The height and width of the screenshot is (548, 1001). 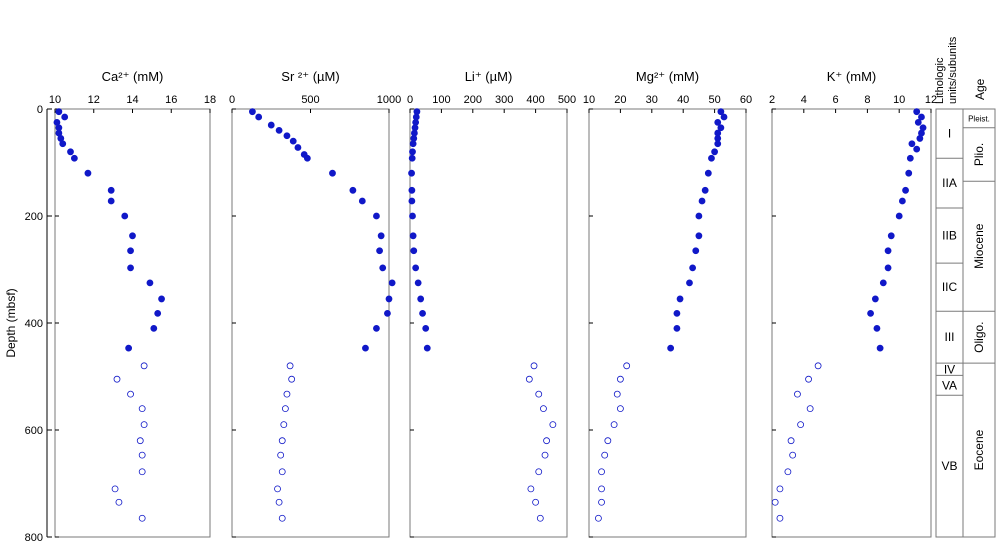 What do you see at coordinates (980, 89) in the screenshot?
I see `age-header: Age` at bounding box center [980, 89].